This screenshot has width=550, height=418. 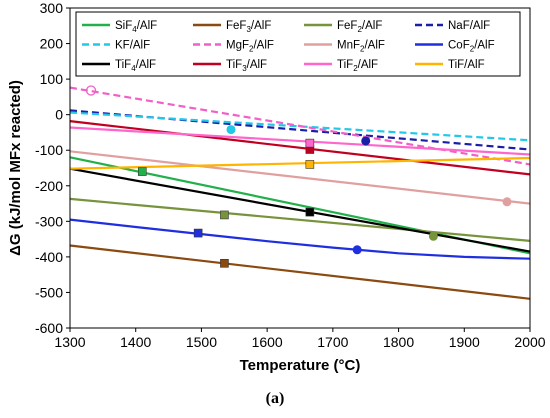 I want to click on y-tick-label: 100, so click(x=52, y=79).